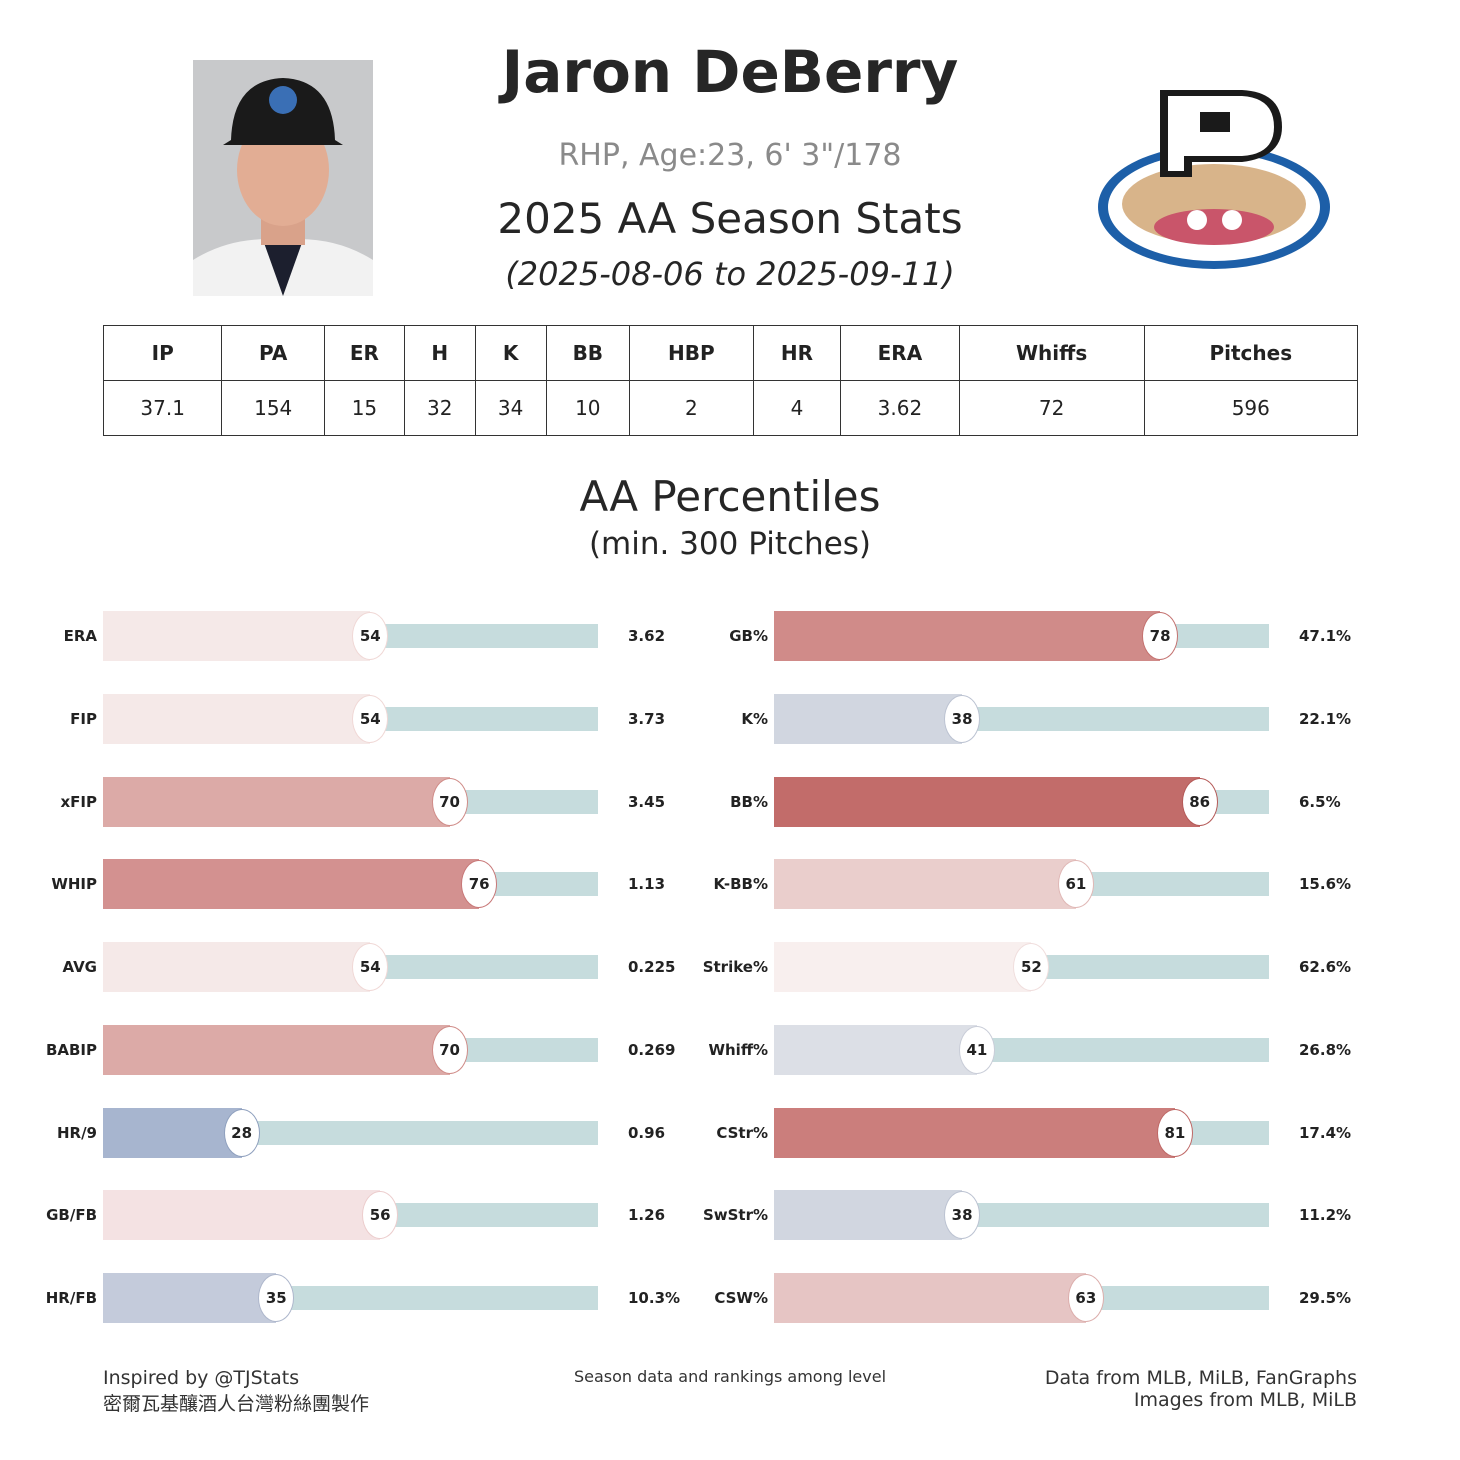 This screenshot has height=1460, width=1460. What do you see at coordinates (962, 1215) in the screenshot?
I see `percentile-marker: 38` at bounding box center [962, 1215].